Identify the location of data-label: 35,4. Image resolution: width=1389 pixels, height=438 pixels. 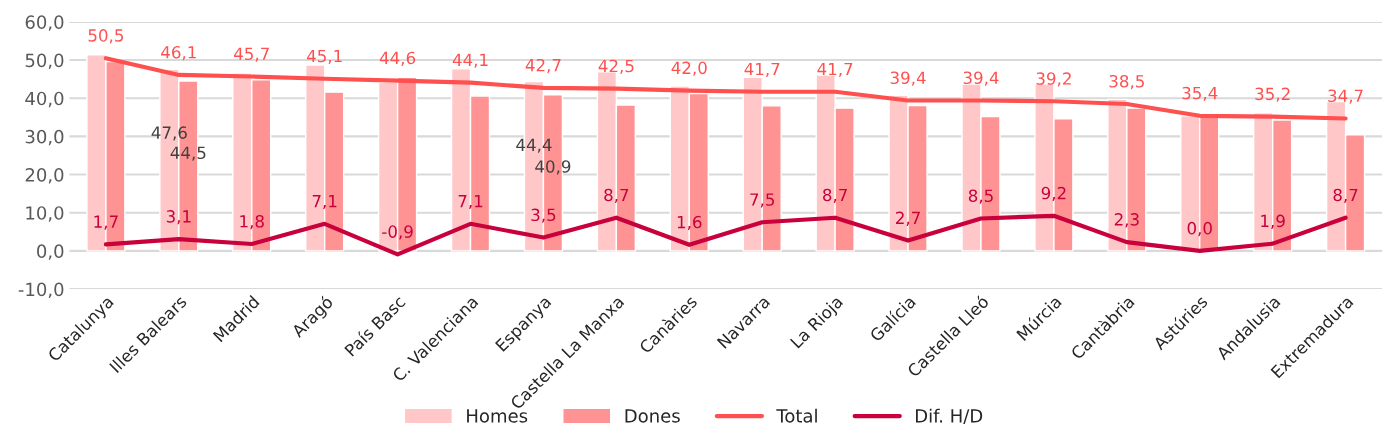
(1200, 94).